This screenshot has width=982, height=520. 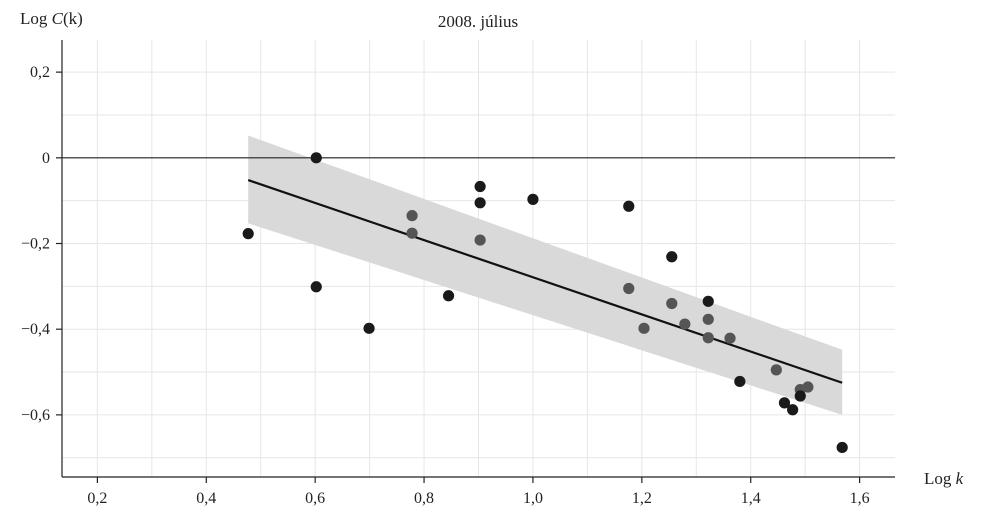 I want to click on y-tick-label: 0, so click(x=46, y=158).